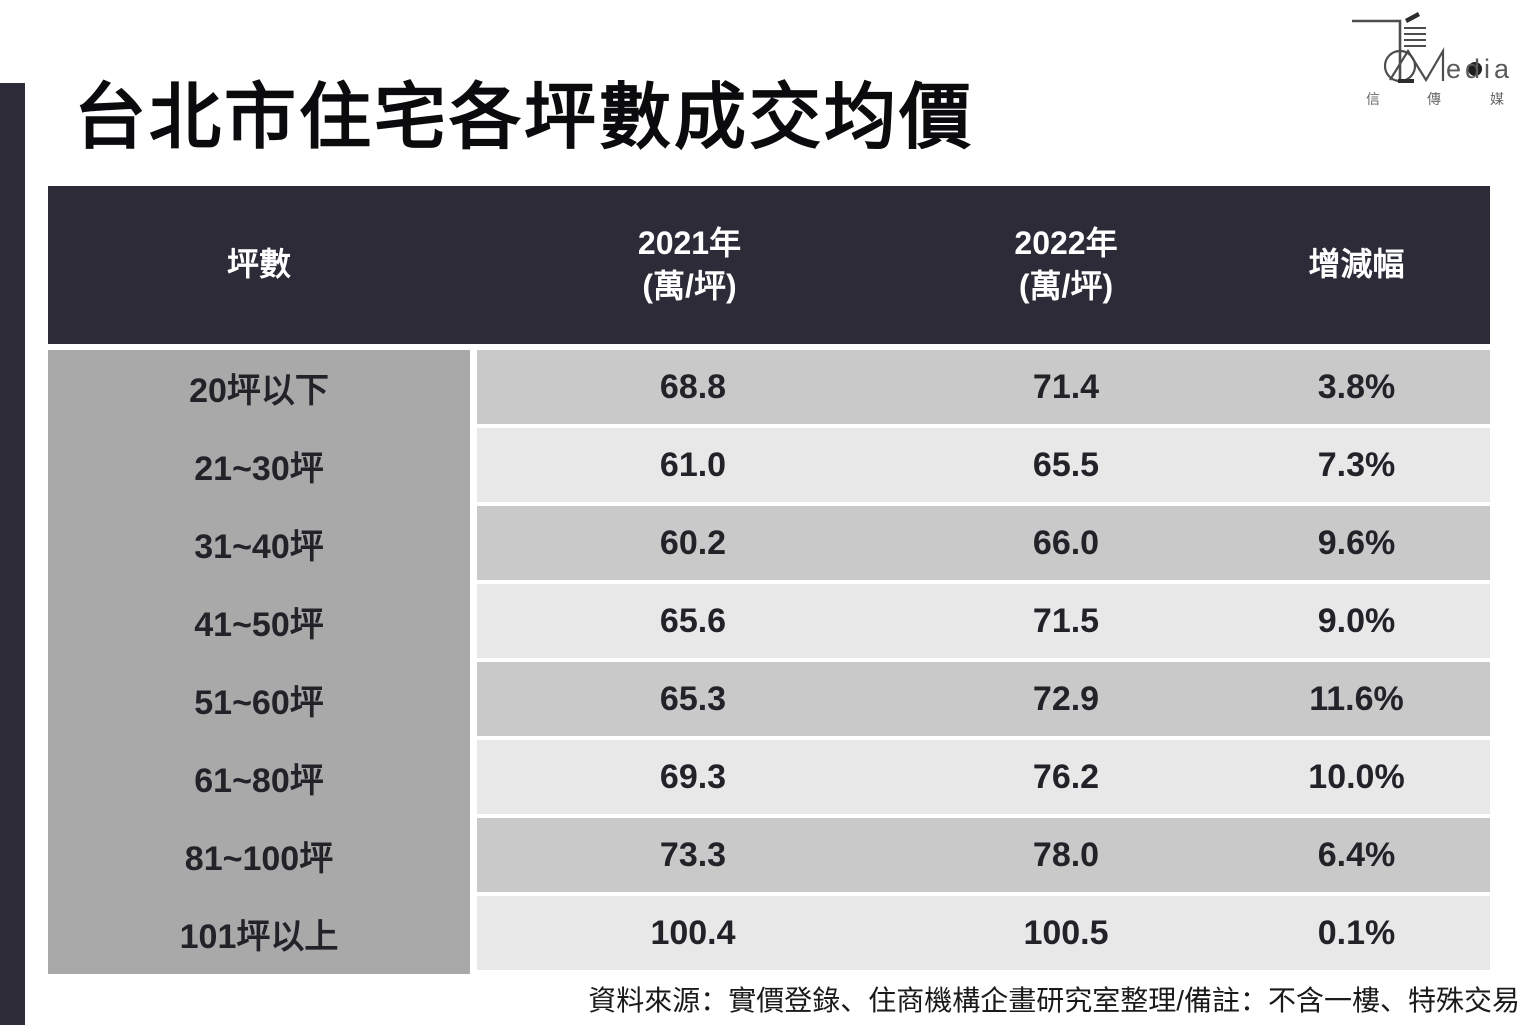  What do you see at coordinates (259, 780) in the screenshot?
I see `row-label: 61~80坪` at bounding box center [259, 780].